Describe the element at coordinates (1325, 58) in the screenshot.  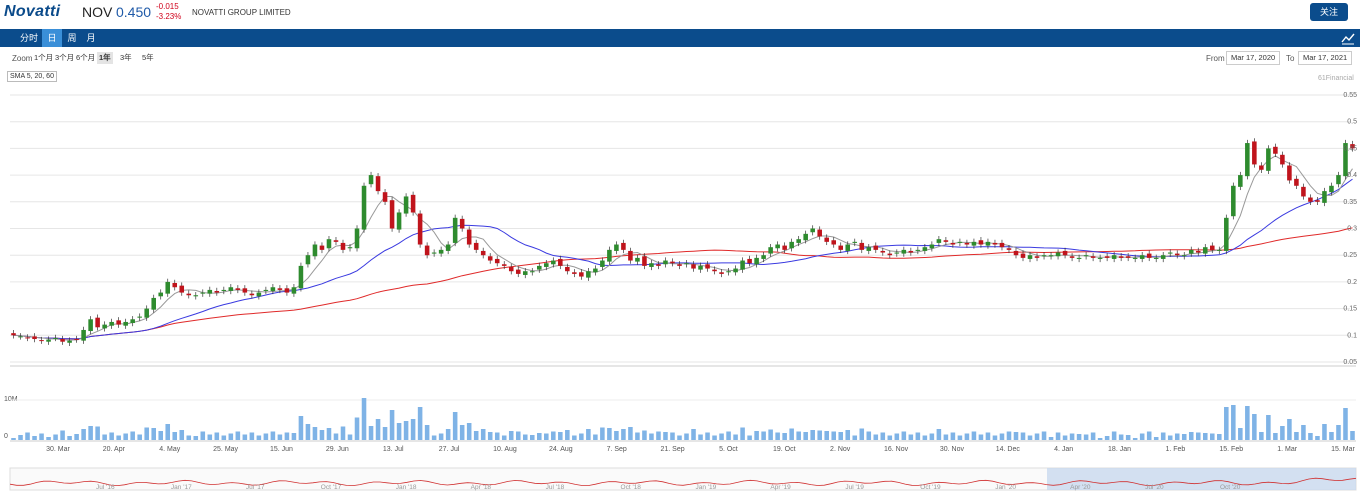
I see `to-date-input: Mar 17, 2021` at that location.